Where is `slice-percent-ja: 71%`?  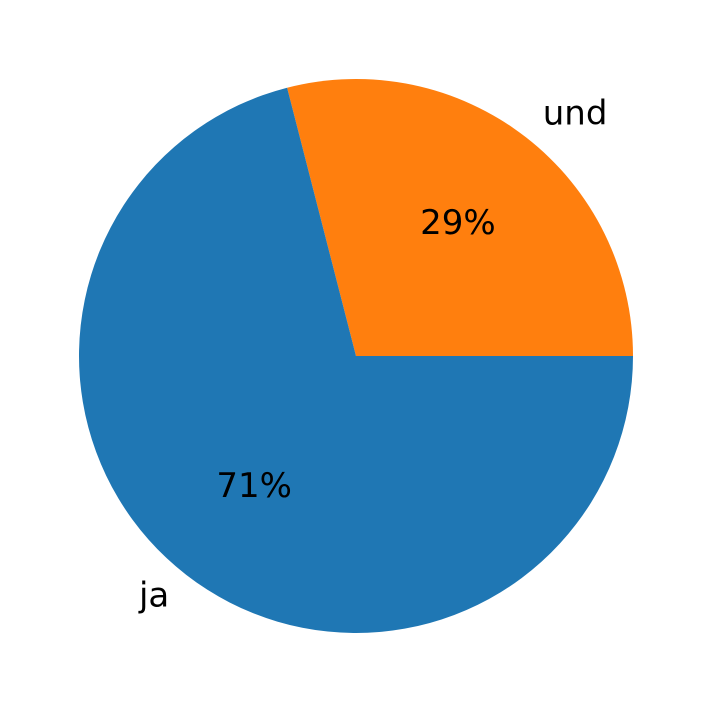
slice-percent-ja: 71% is located at coordinates (254, 486).